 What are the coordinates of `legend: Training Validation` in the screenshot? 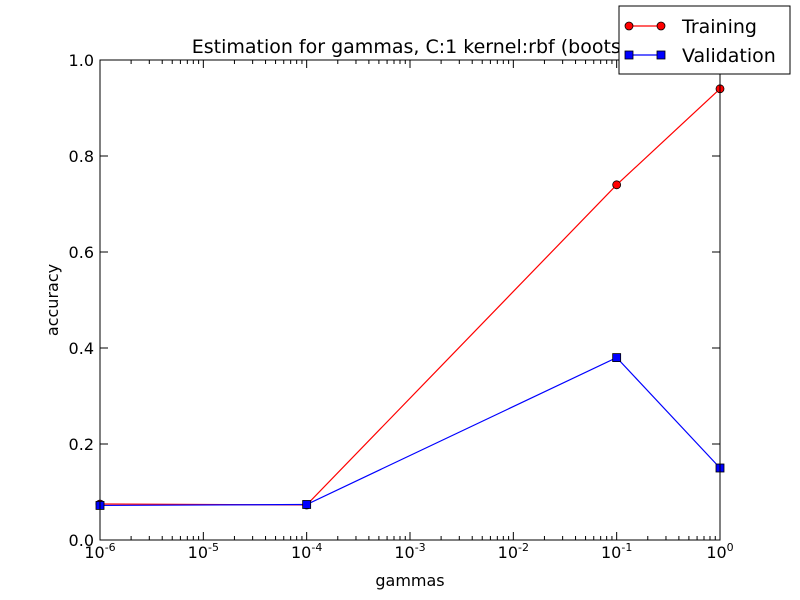 It's located at (704, 40).